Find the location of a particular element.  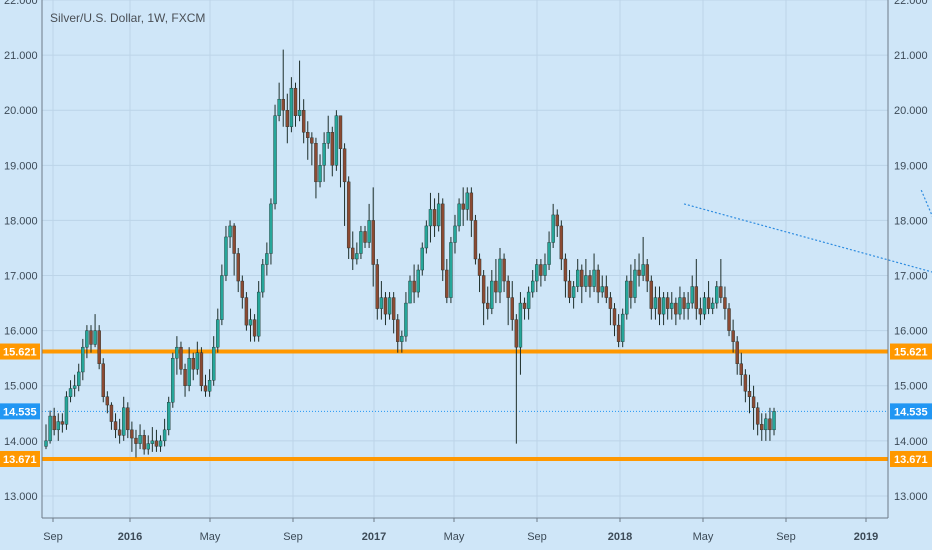

level-label-left: 14.535 is located at coordinates (20, 412).